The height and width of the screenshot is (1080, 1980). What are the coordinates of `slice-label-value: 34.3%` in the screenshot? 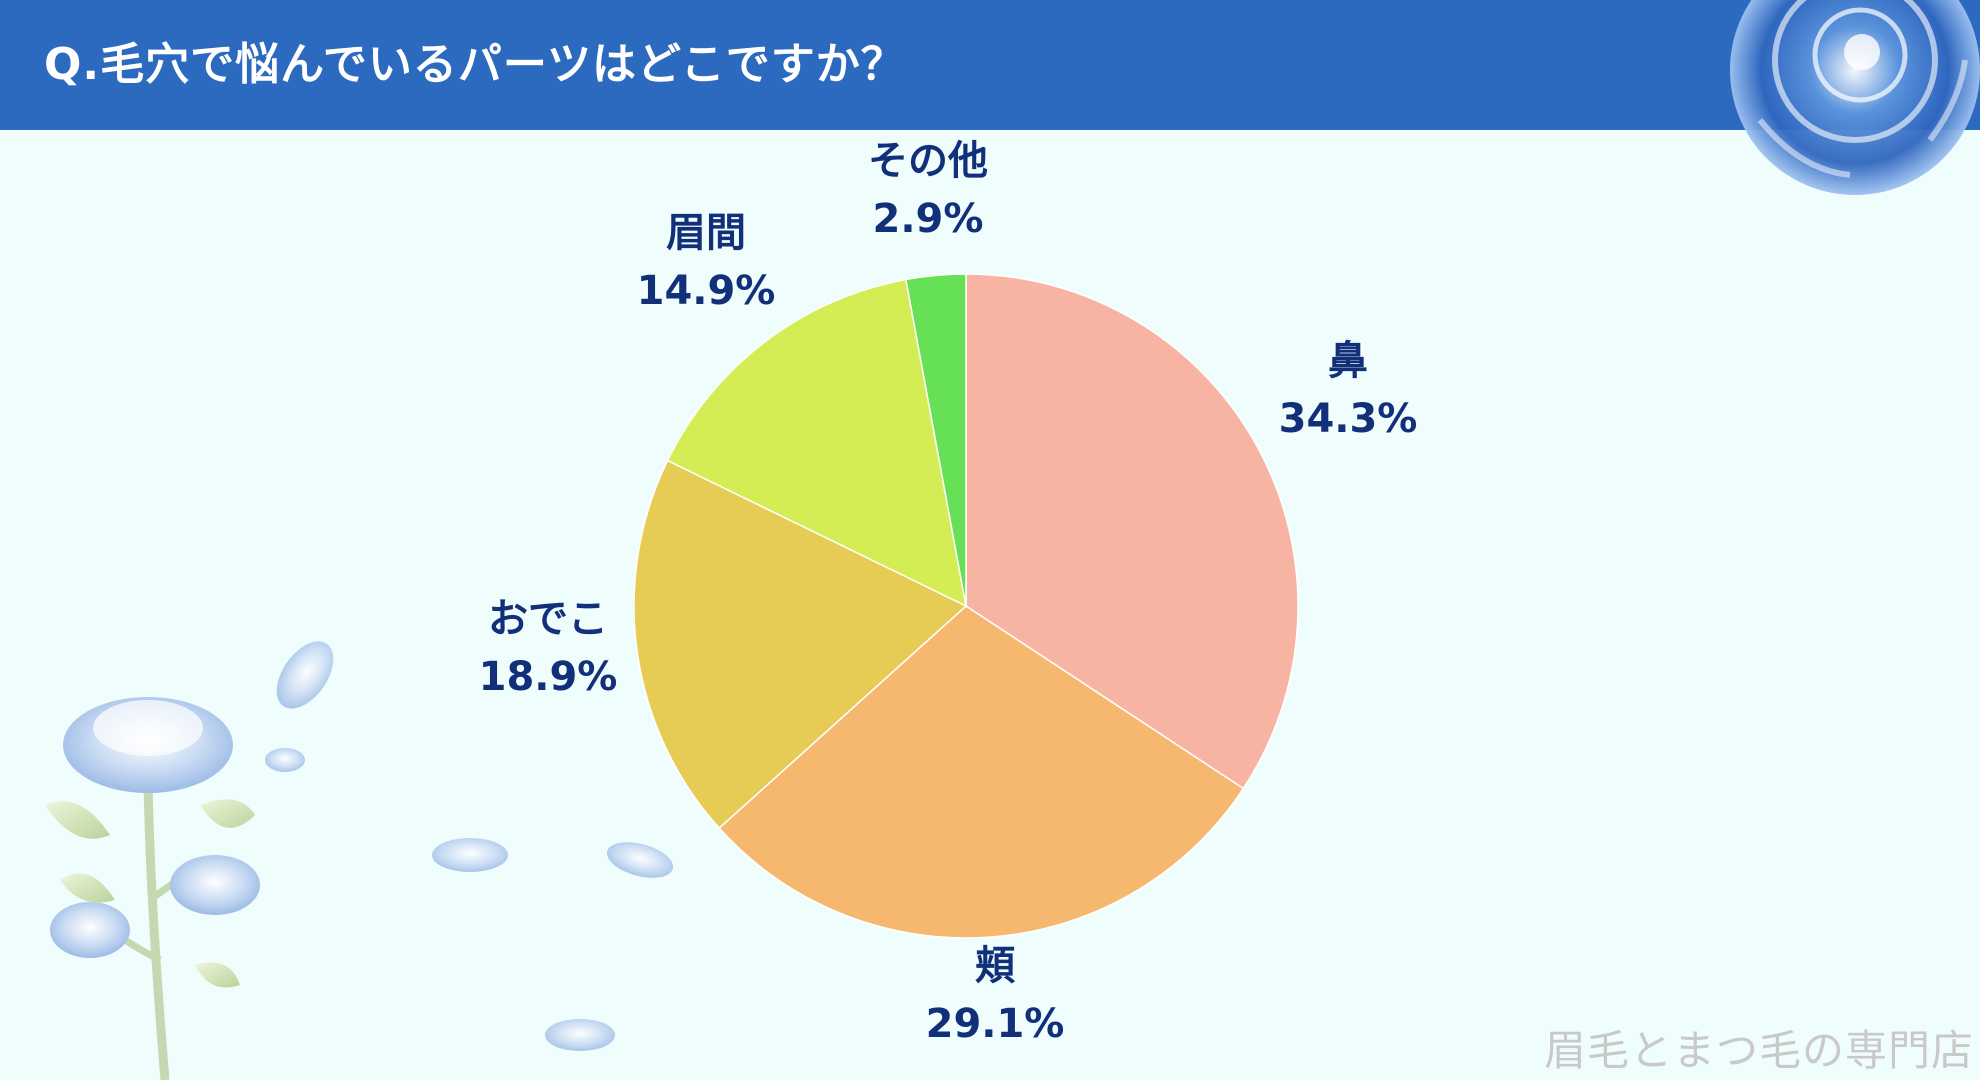 It's located at (1348, 419).